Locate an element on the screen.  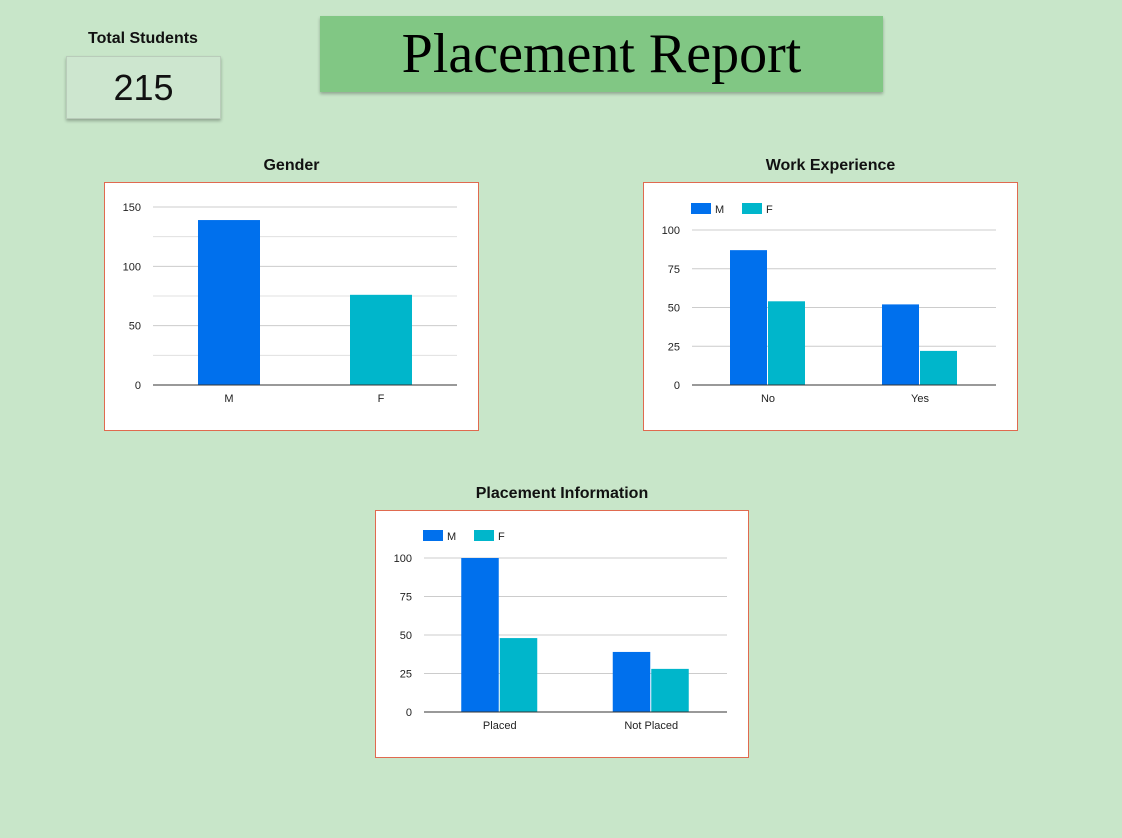
bar-m-yes is located at coordinates (900, 344).